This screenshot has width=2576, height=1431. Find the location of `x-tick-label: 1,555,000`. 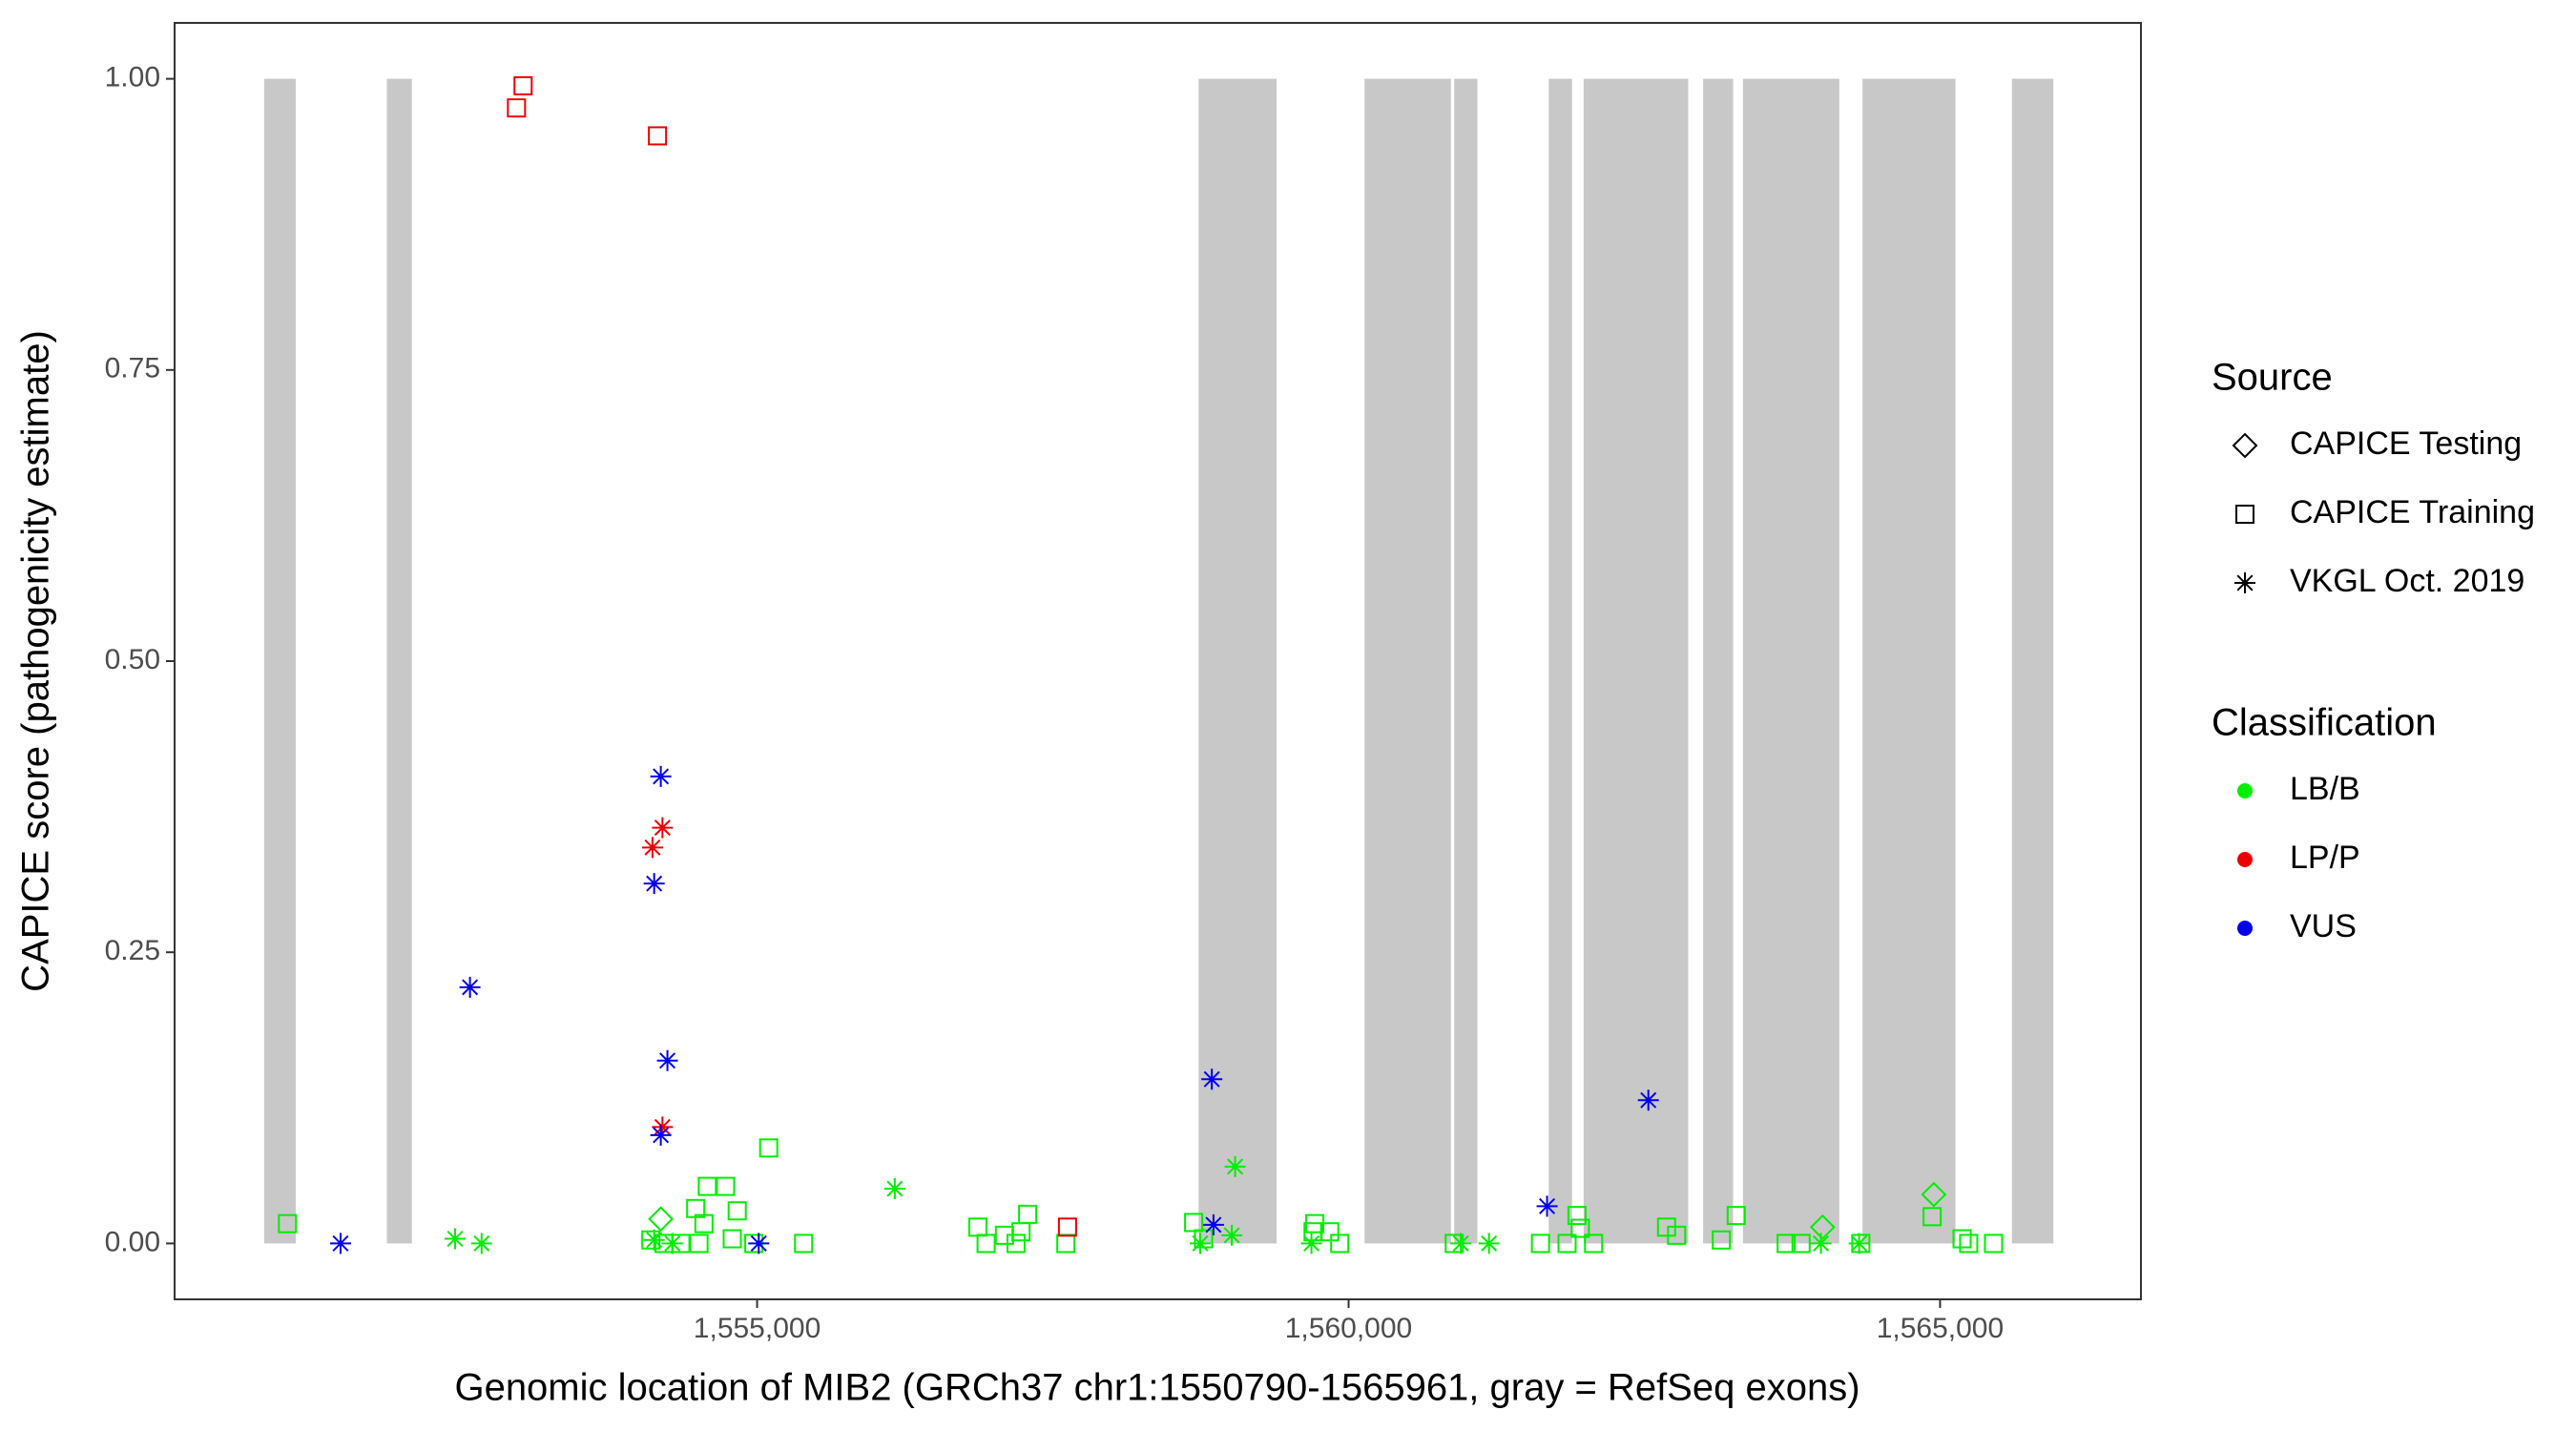

x-tick-label: 1,555,000 is located at coordinates (757, 1328).